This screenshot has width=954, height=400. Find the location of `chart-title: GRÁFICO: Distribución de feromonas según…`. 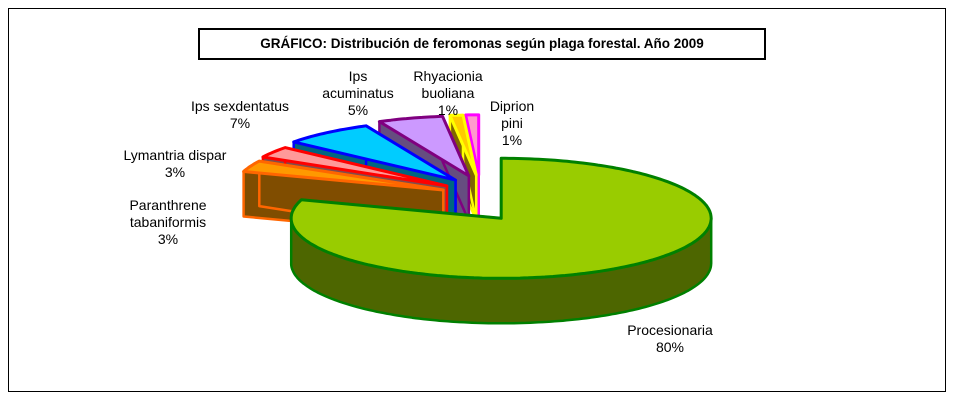

chart-title: GRÁFICO: Distribución de feromonas según… is located at coordinates (482, 44).